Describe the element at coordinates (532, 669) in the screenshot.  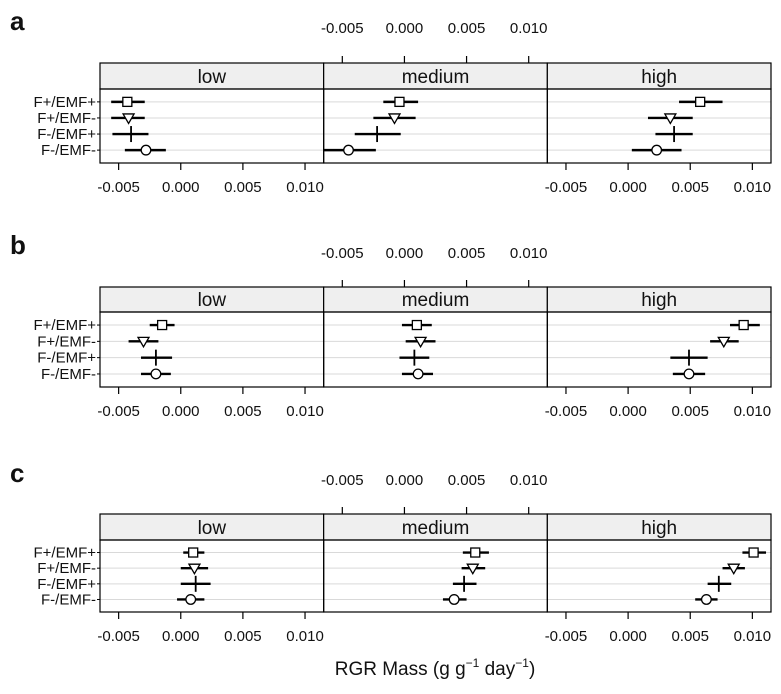
I see `x-axis-title-end: )` at that location.